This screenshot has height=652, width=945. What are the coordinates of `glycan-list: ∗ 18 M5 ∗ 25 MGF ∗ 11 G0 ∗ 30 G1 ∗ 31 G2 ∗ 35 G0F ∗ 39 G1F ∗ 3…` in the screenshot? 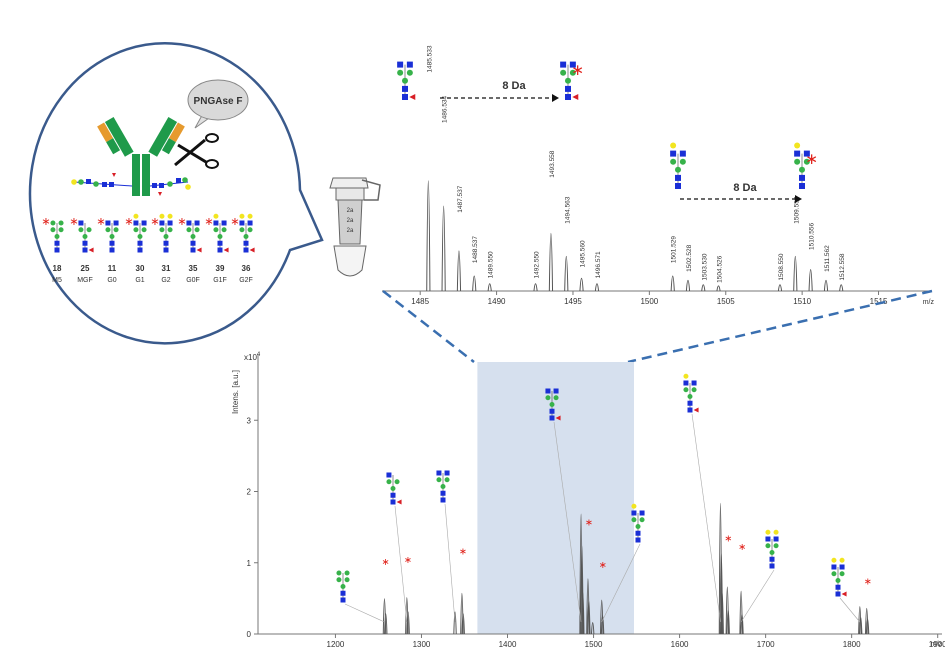 It's located at (148, 248).